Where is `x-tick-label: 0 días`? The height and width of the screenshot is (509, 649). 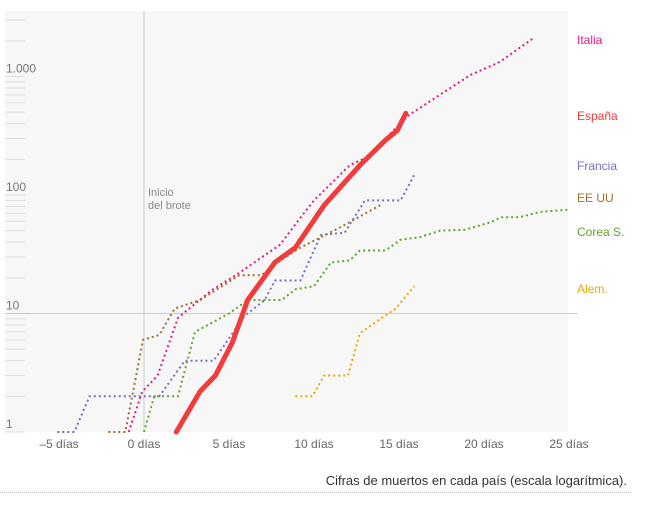
x-tick-label: 0 días is located at coordinates (144, 444).